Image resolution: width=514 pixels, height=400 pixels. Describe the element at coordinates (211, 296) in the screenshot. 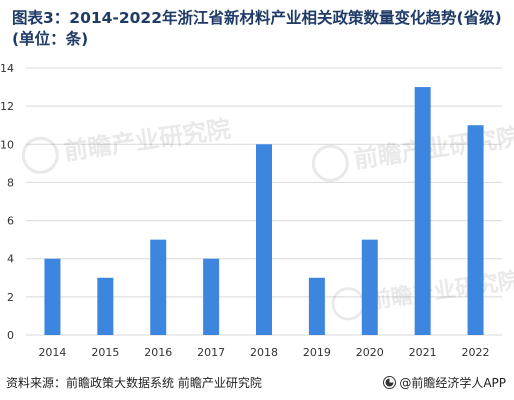

I see `bar-2017` at that location.